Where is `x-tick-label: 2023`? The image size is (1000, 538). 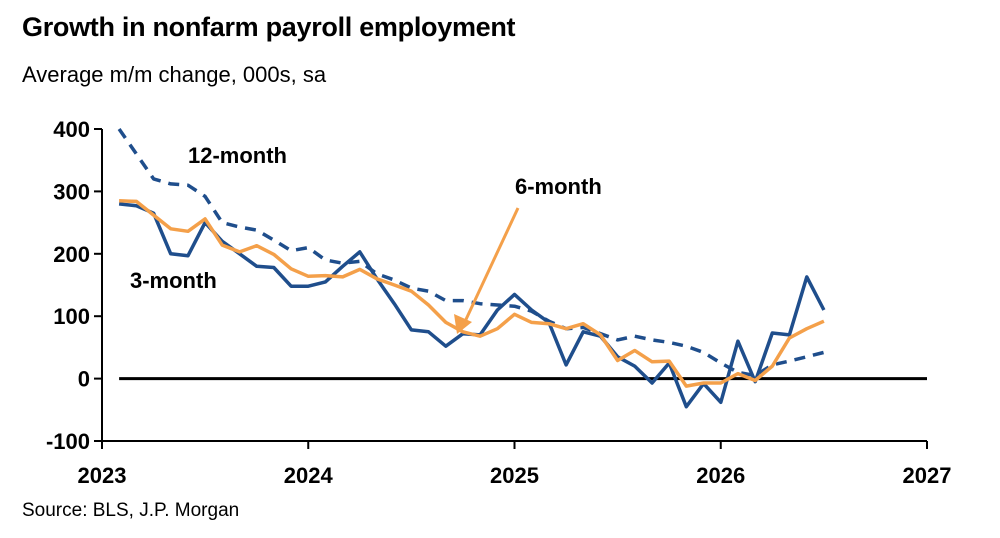
x-tick-label: 2023 is located at coordinates (102, 475).